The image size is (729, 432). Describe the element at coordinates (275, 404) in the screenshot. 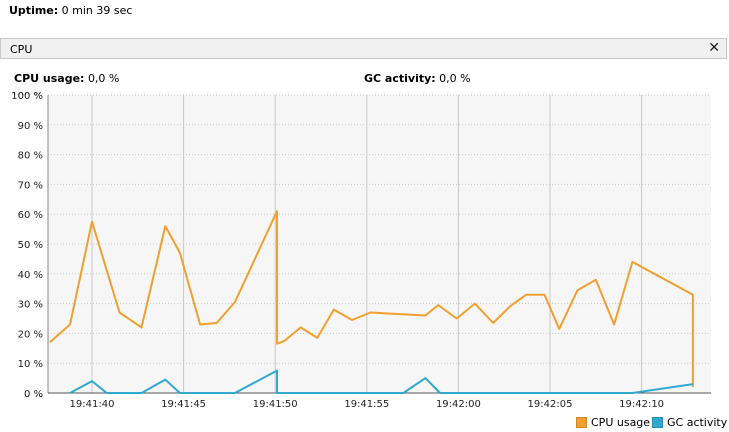

I see `x-tick-label: 19:41:50` at that location.